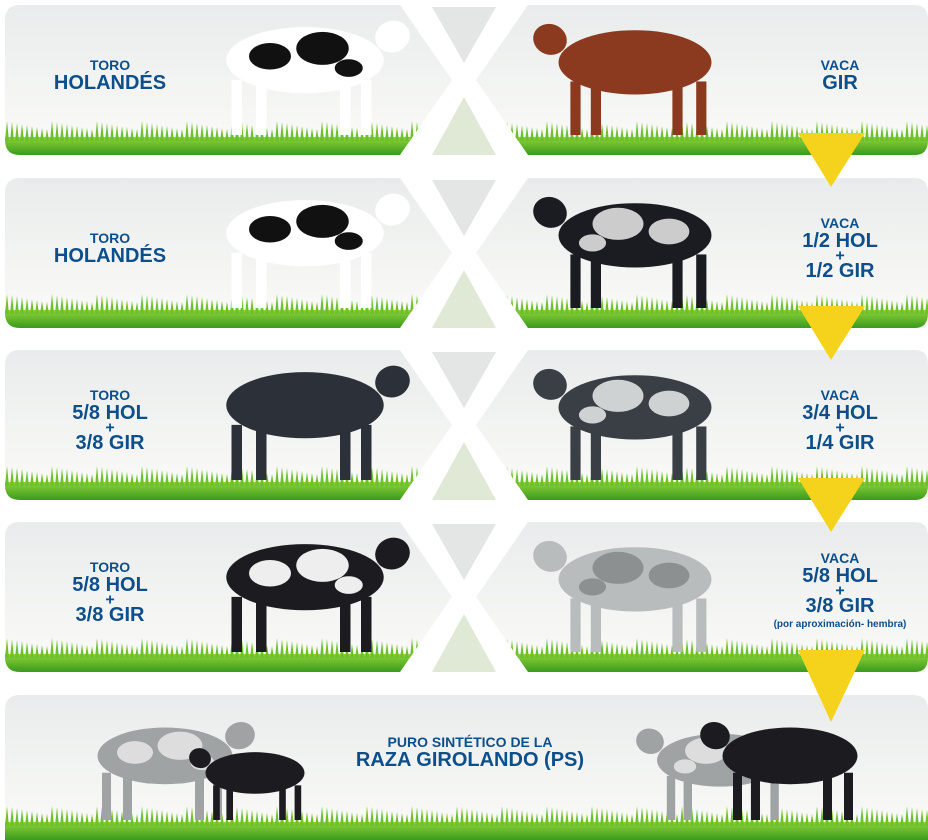 The height and width of the screenshot is (840, 928). I want to click on breed-label: GIR, so click(840, 83).